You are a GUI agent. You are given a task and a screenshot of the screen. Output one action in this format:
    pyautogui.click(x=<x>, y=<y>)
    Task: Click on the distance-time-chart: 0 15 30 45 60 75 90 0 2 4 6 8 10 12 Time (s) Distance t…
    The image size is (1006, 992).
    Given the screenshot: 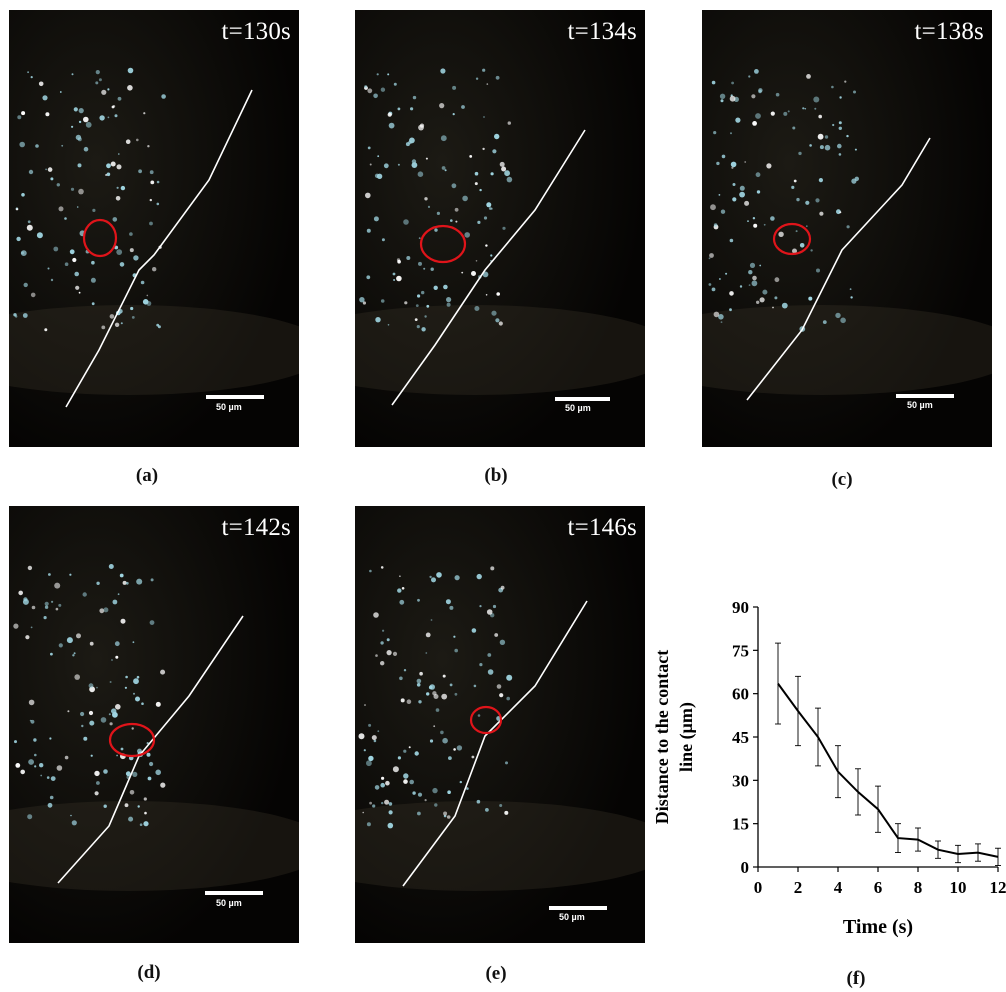 What is the action you would take?
    pyautogui.click(x=829, y=768)
    